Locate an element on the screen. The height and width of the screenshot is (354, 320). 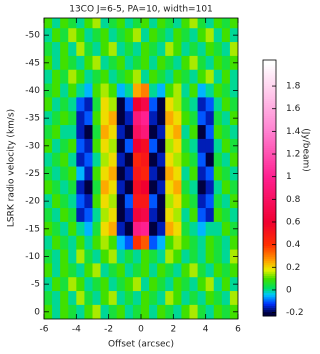
y-tick-label: -10 is located at coordinates (32, 257).